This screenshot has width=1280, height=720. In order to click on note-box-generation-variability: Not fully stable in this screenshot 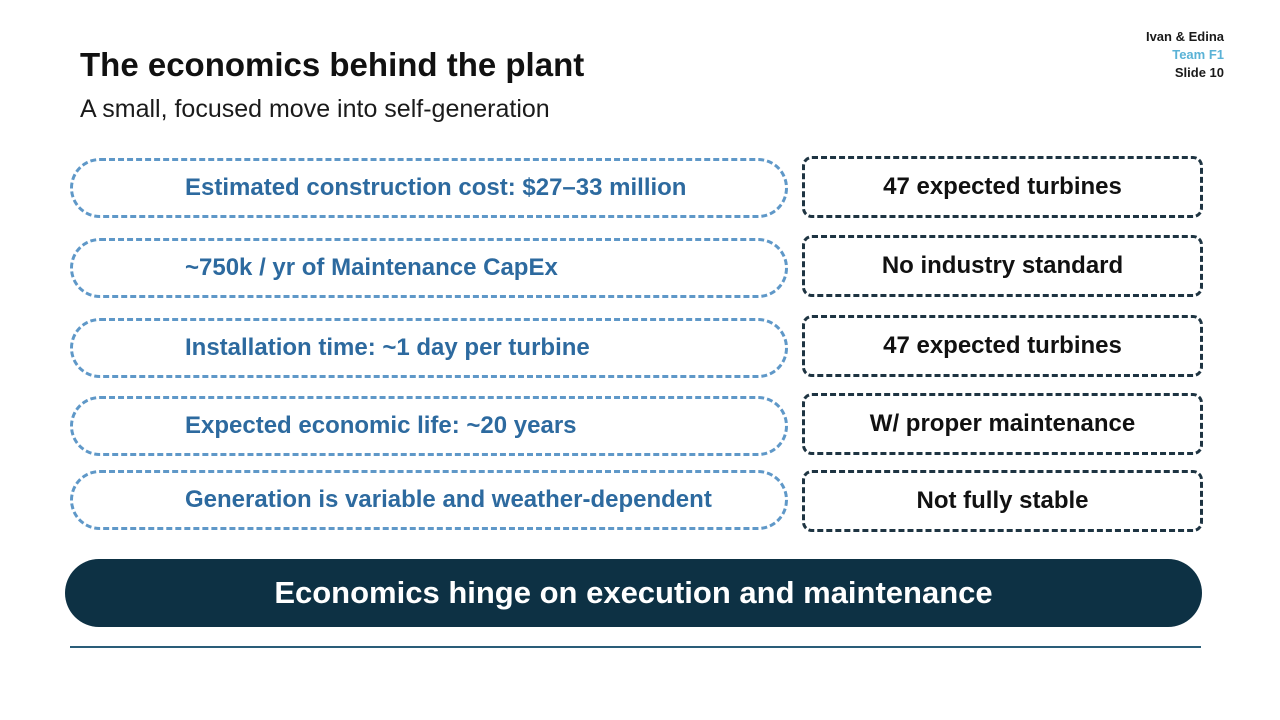, I will do `click(1002, 501)`.